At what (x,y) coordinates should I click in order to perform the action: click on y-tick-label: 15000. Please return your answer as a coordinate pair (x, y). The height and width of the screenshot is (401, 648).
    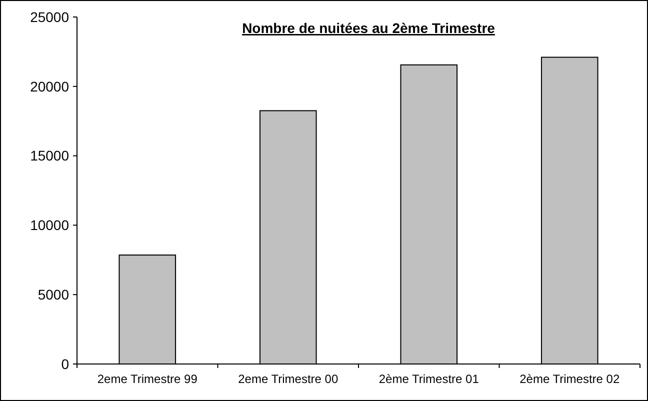
    Looking at the image, I should click on (50, 156).